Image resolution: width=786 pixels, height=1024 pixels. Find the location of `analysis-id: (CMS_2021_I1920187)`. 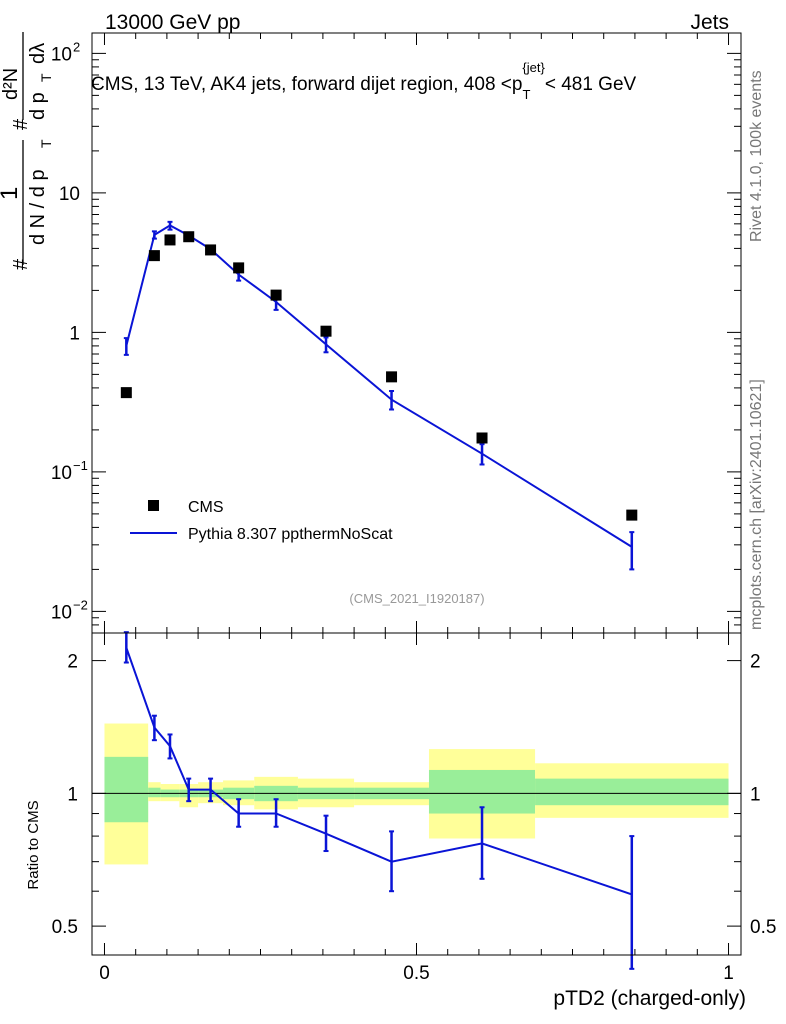

analysis-id: (CMS_2021_I1920187) is located at coordinates (416, 598).